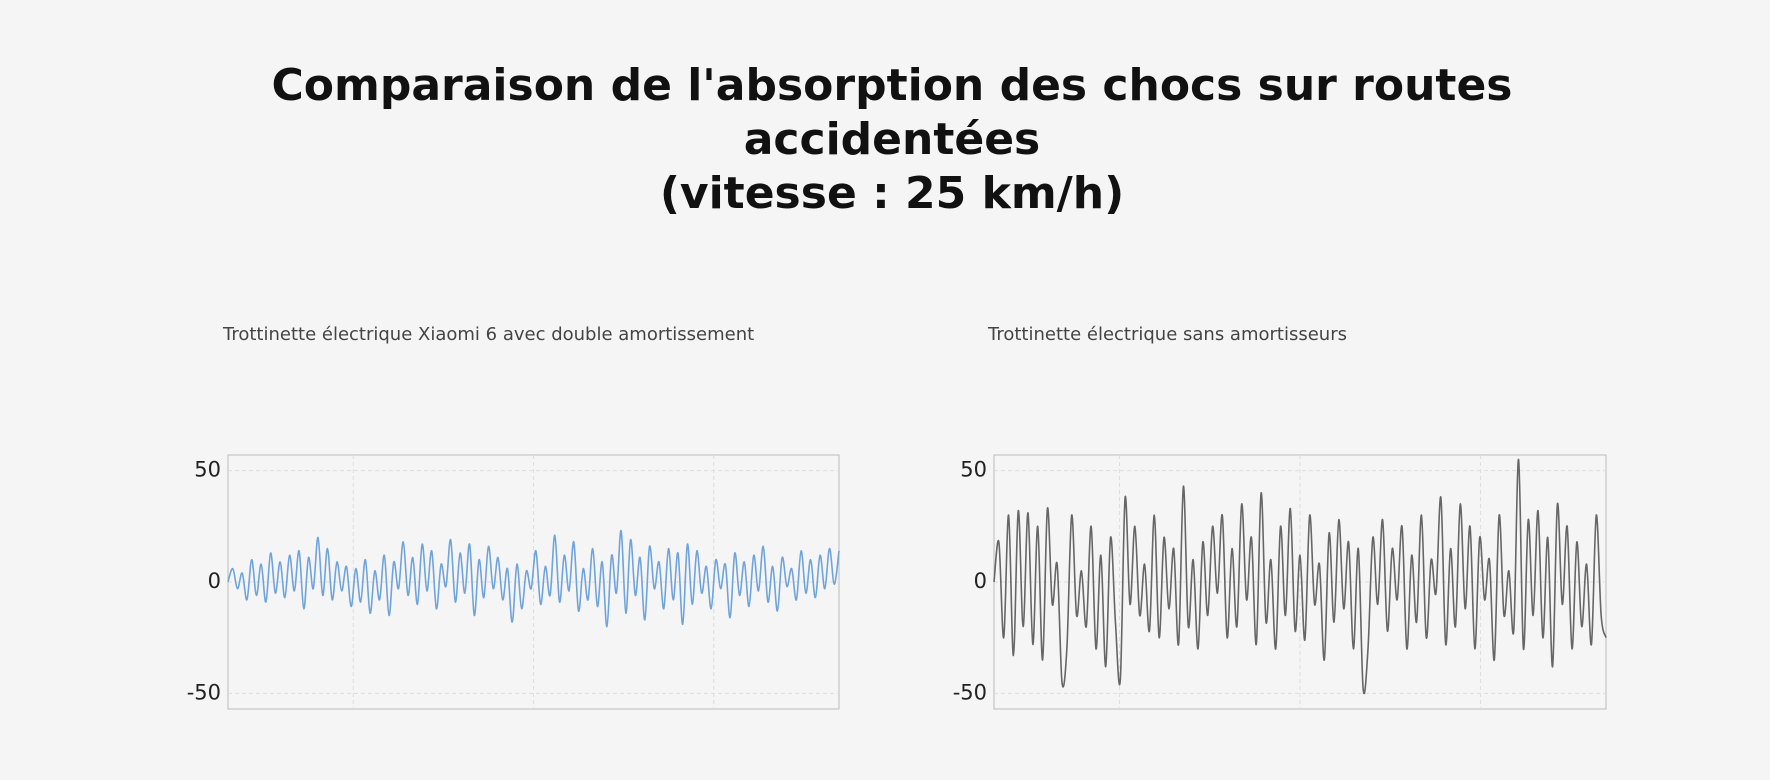 The width and height of the screenshot is (1770, 780). I want to click on page-title: (vitesse : 25 km/h), so click(892, 193).